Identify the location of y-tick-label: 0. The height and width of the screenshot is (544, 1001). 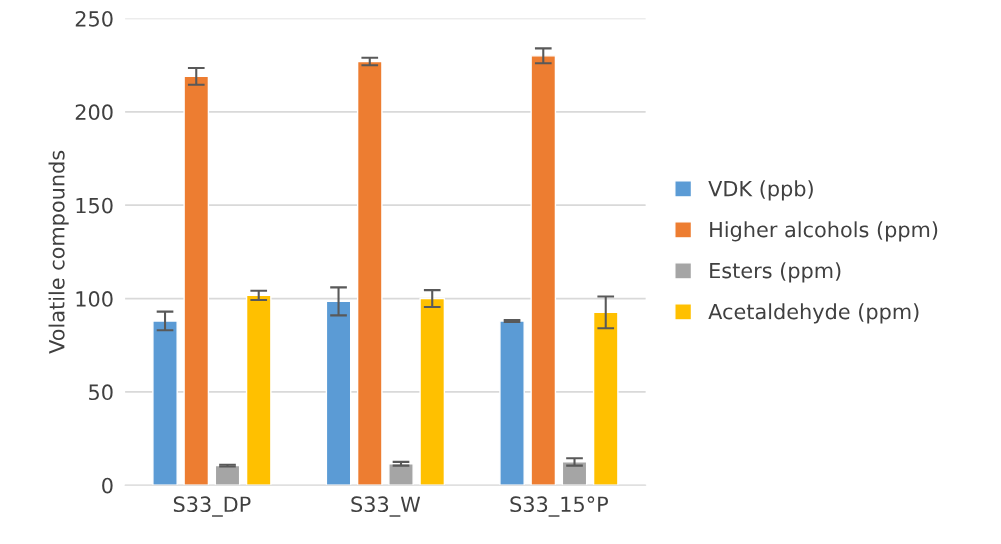
(107, 485).